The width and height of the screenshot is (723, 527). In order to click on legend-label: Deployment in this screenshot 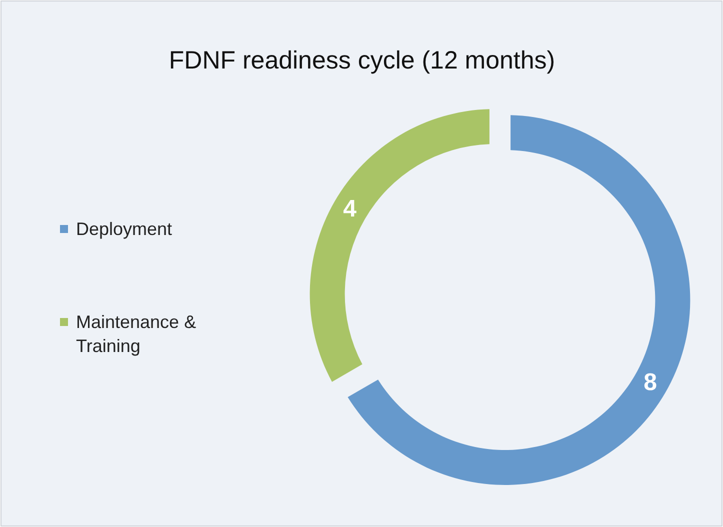, I will do `click(124, 228)`.